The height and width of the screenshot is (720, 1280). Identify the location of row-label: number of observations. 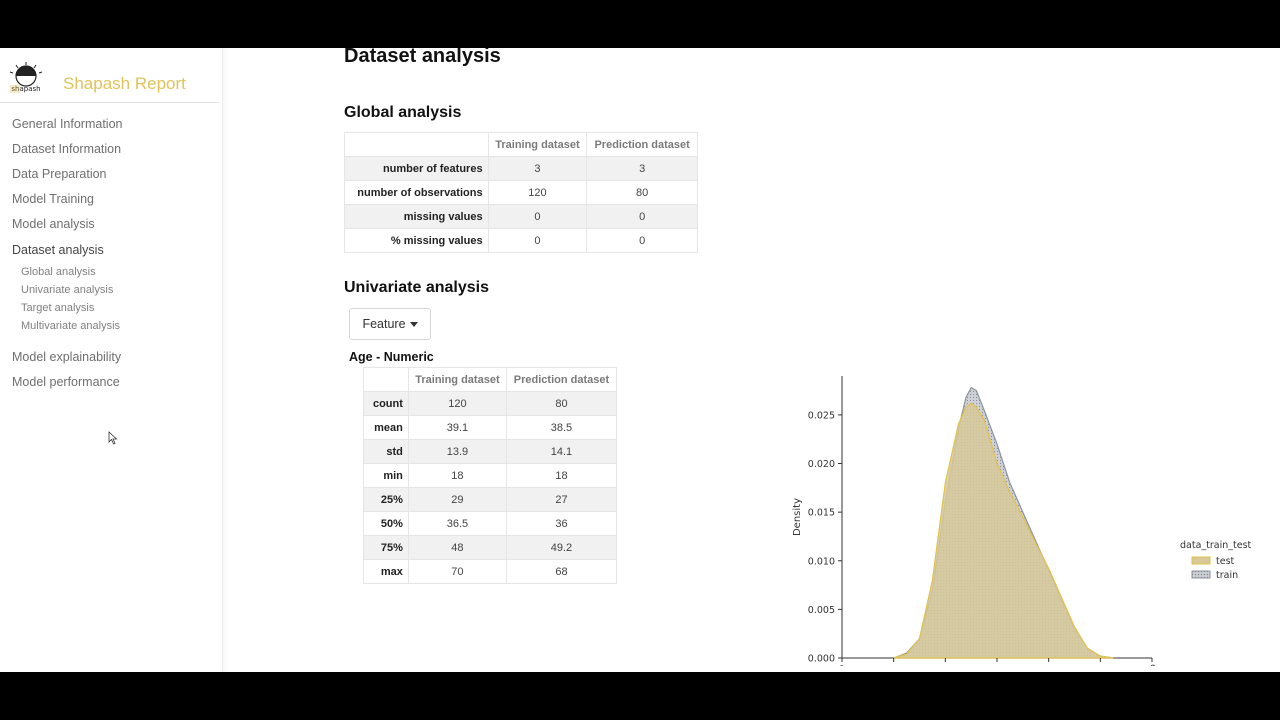
(416, 192).